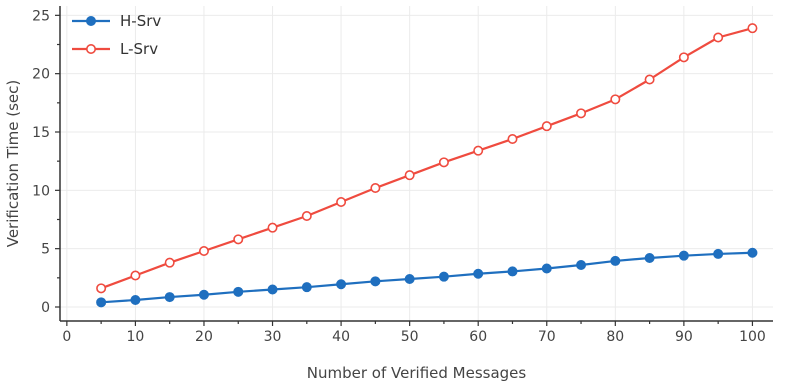 The height and width of the screenshot is (385, 786). I want to click on series-line-h-srv, so click(427, 277).